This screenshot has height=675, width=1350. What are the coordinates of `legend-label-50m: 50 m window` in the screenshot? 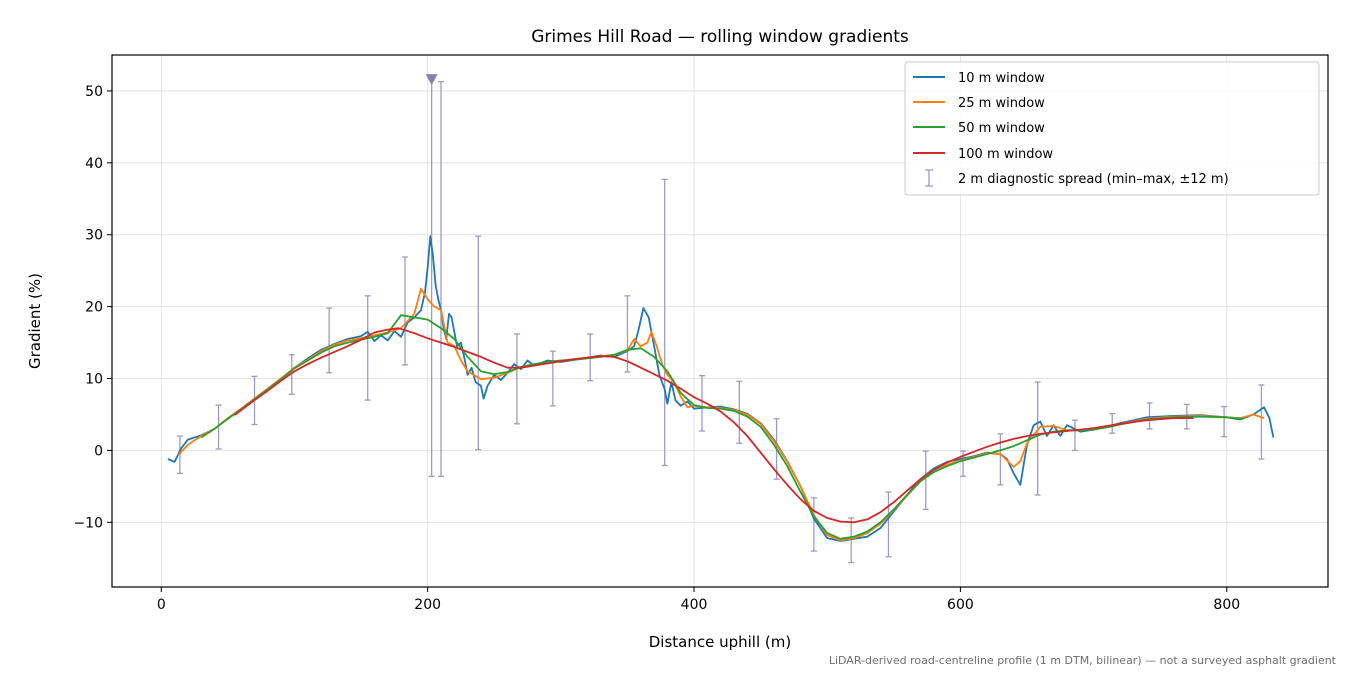 It's located at (1001, 128).